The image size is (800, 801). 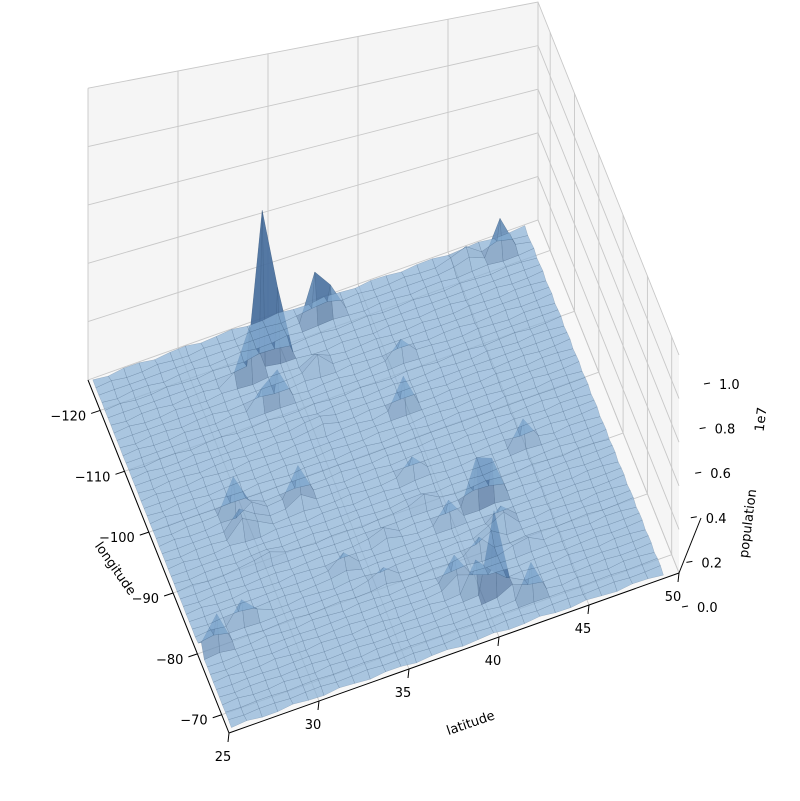 What do you see at coordinates (720, 474) in the screenshot?
I see `z-tick-label: 0.6` at bounding box center [720, 474].